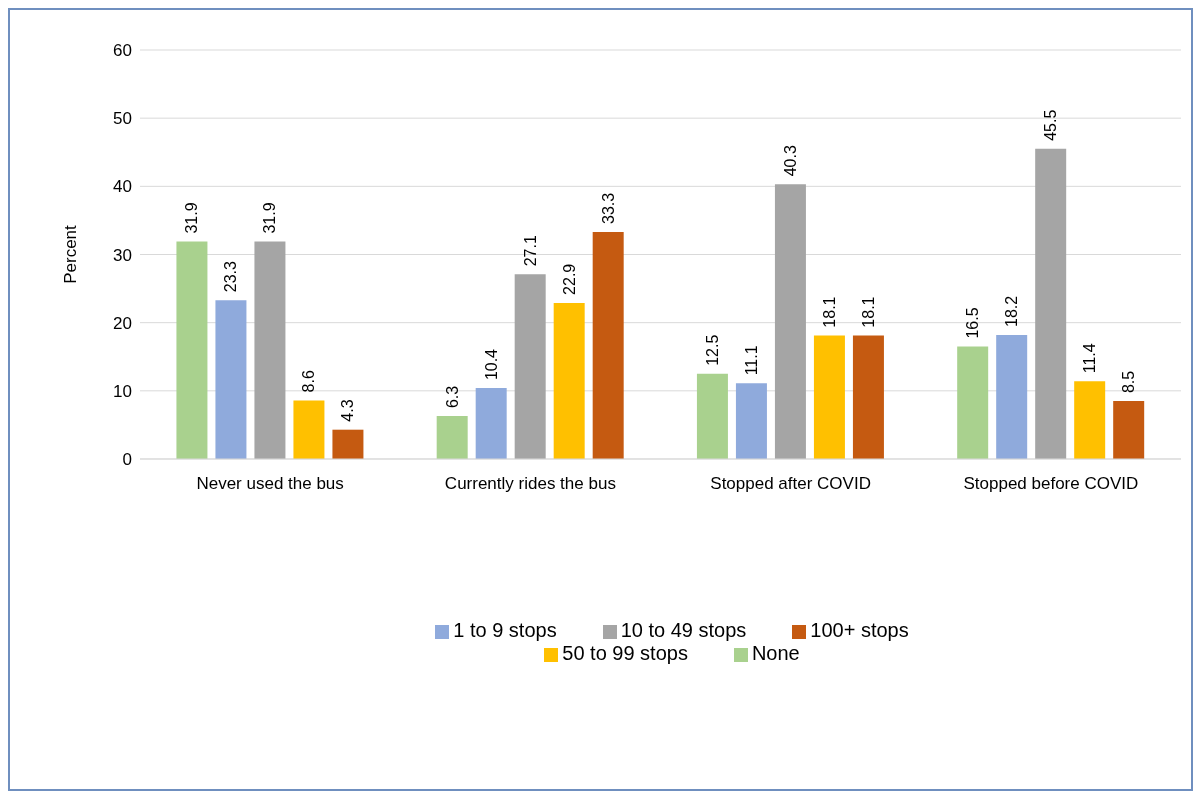  I want to click on data-label: 8.5, so click(1129, 382).